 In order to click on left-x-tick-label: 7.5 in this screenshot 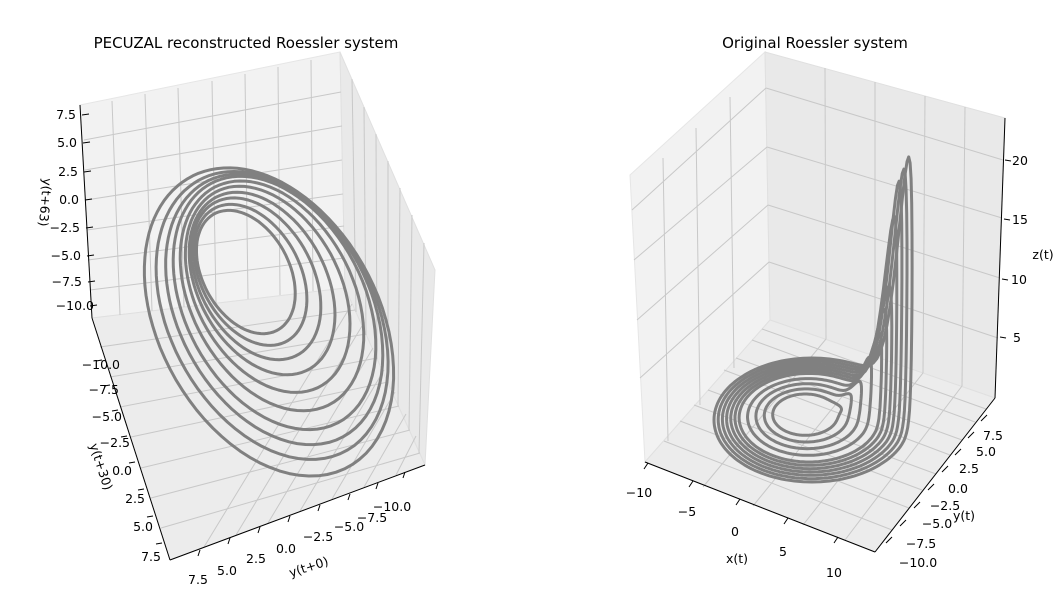, I will do `click(198, 579)`.